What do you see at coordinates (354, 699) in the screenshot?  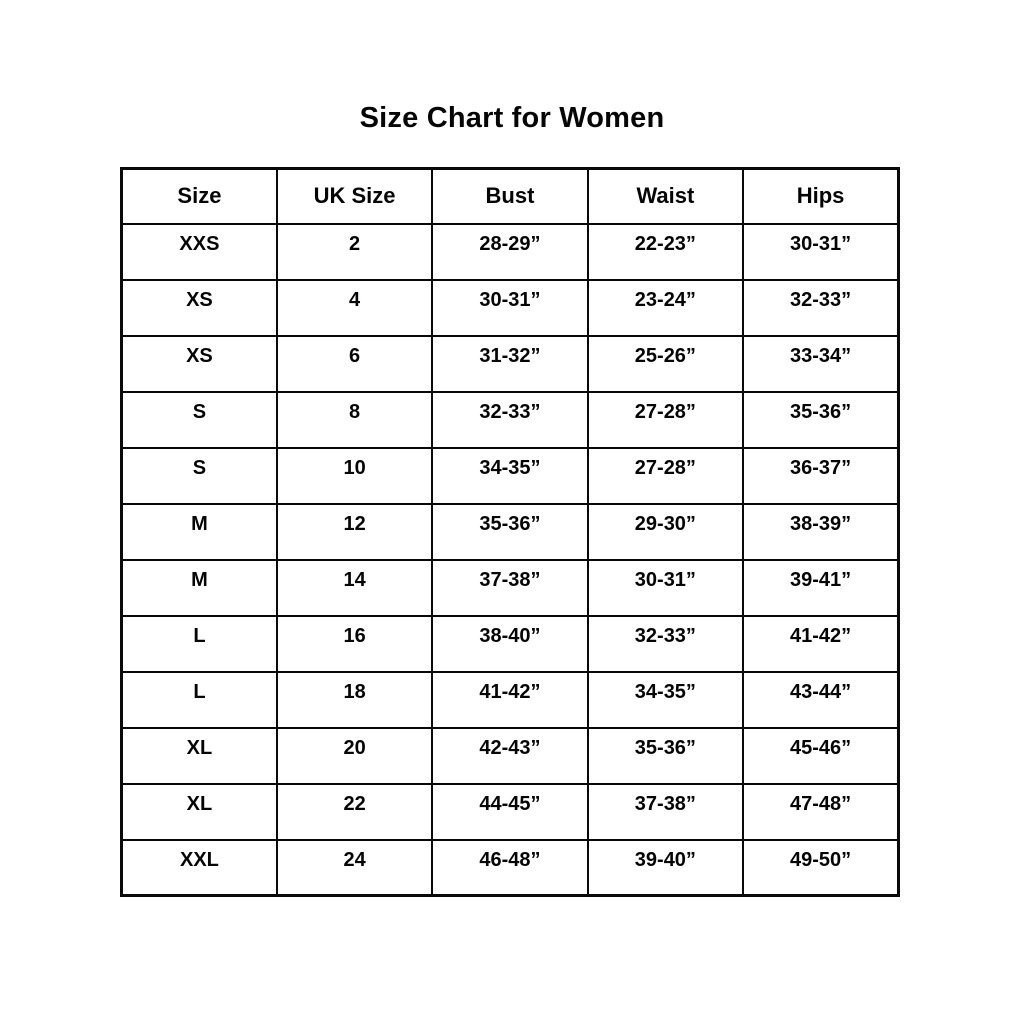 I see `table-cell: 18` at bounding box center [354, 699].